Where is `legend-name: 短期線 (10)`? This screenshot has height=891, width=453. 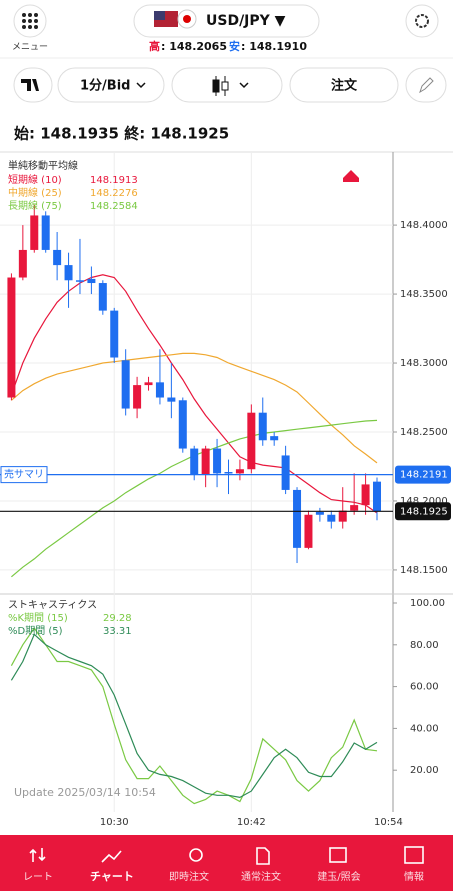 legend-name: 短期線 (10) is located at coordinates (35, 179).